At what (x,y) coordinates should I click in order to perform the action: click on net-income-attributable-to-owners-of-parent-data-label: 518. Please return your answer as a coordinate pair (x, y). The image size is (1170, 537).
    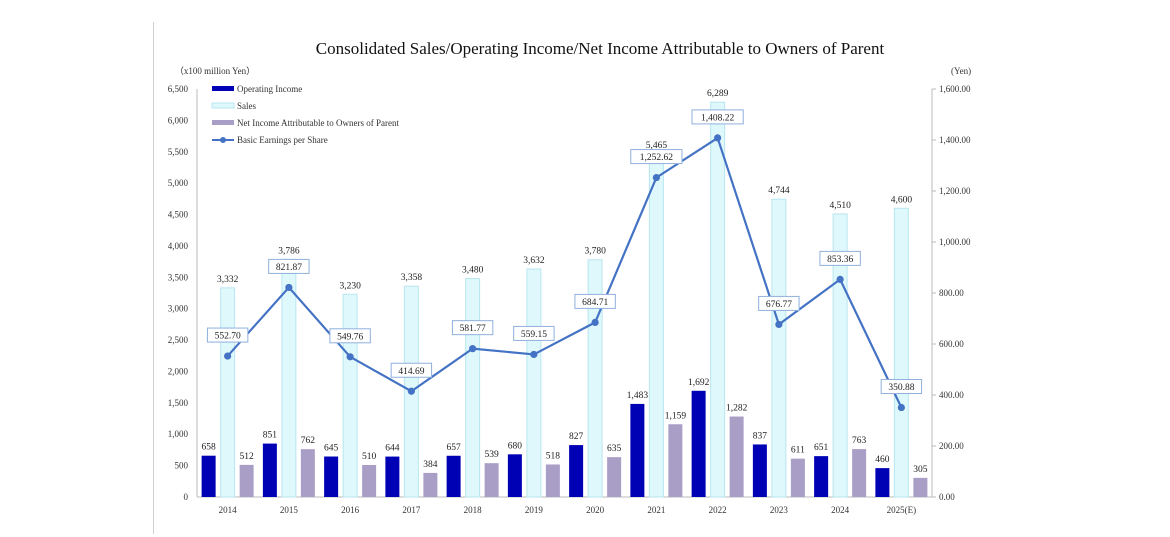
    Looking at the image, I should click on (553, 456).